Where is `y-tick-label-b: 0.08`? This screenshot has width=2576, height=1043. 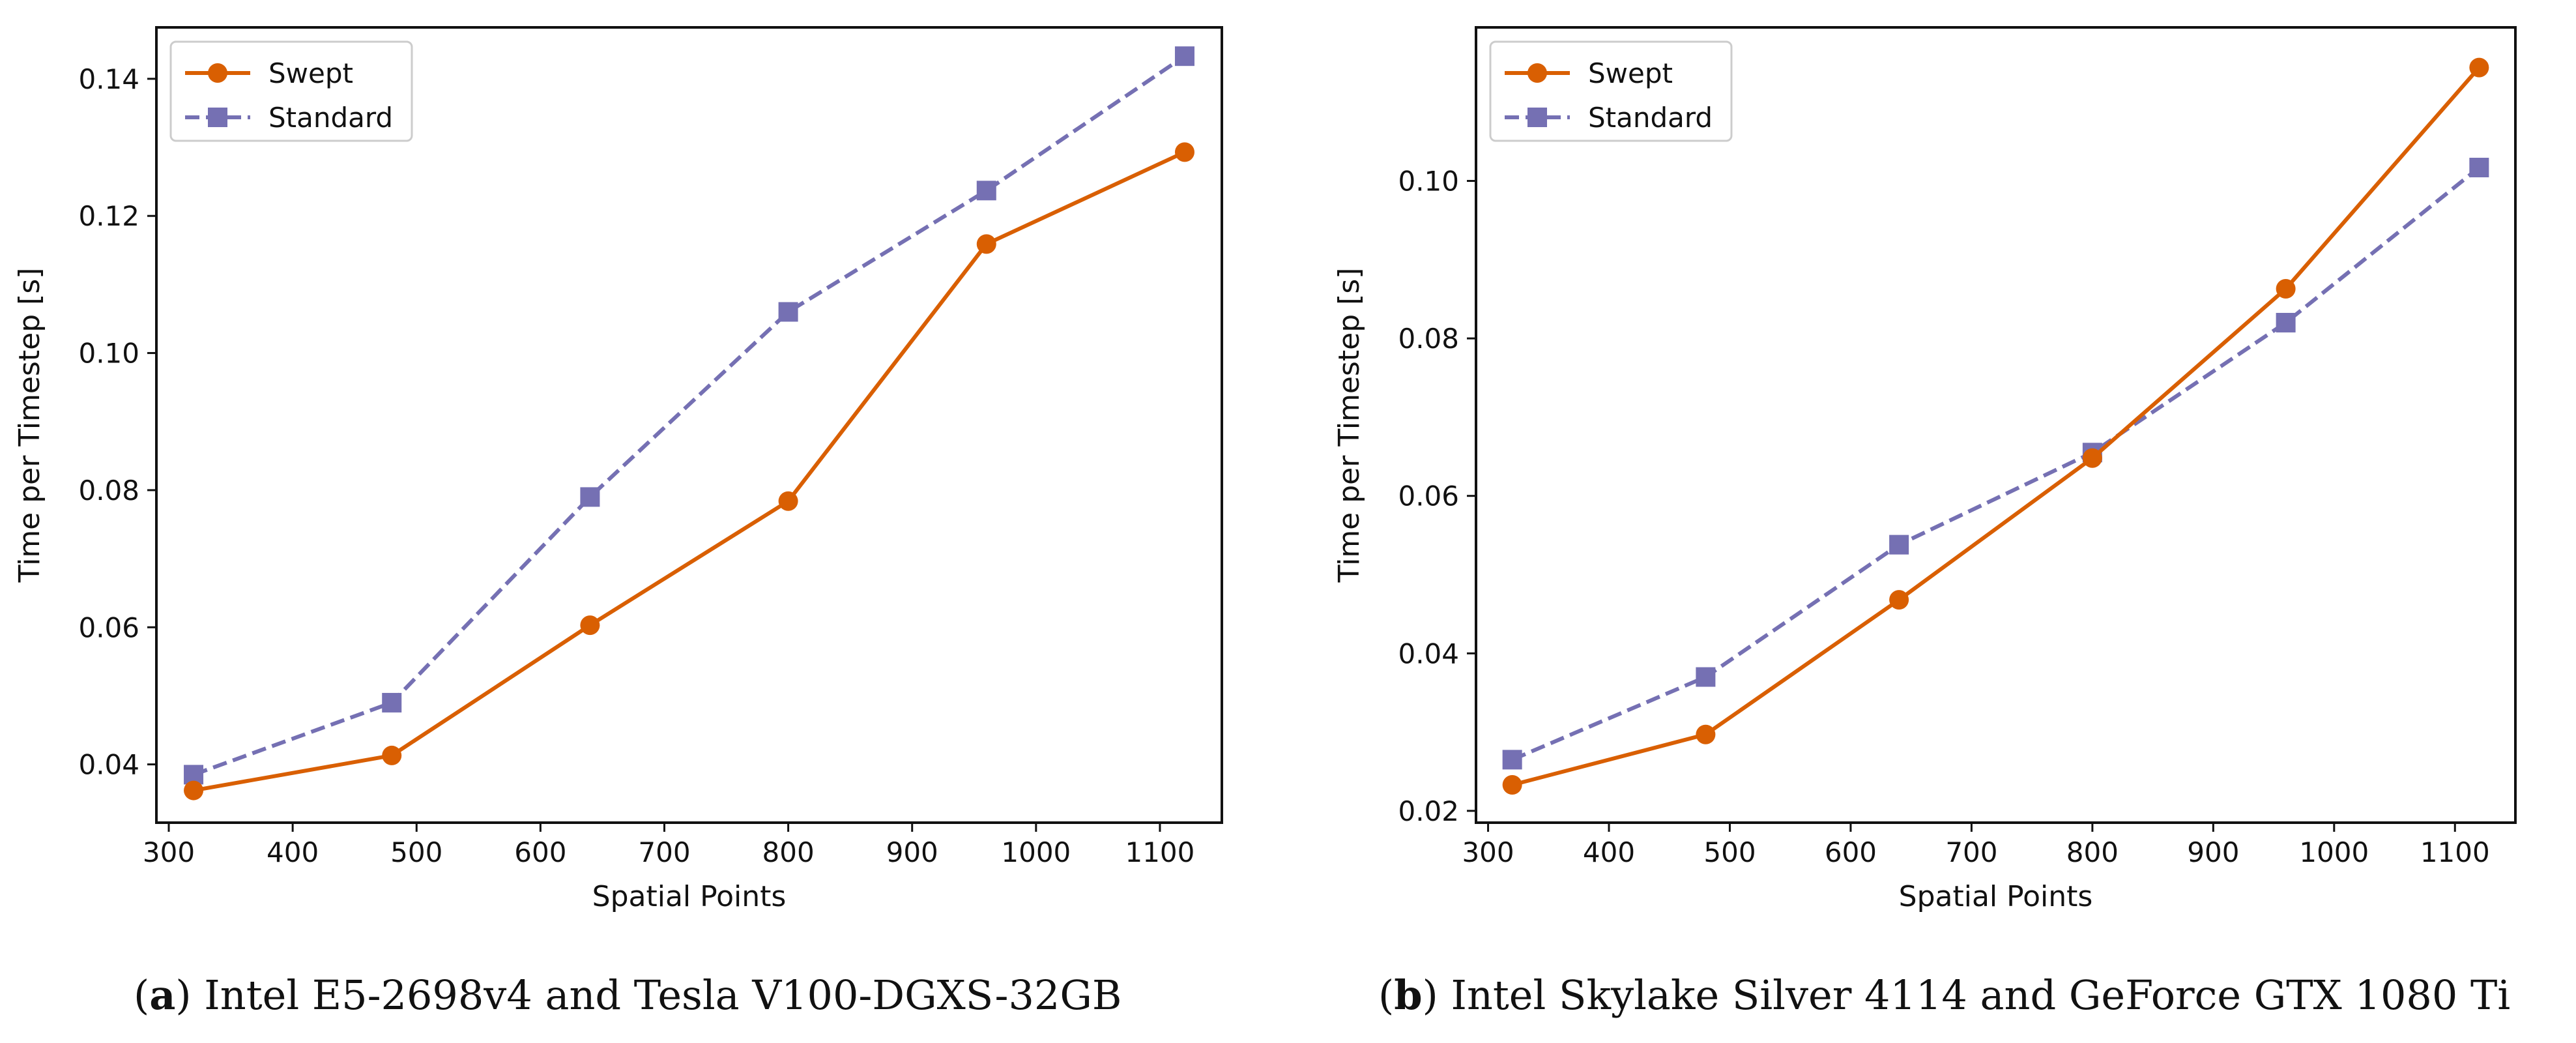 y-tick-label-b: 0.08 is located at coordinates (1428, 339).